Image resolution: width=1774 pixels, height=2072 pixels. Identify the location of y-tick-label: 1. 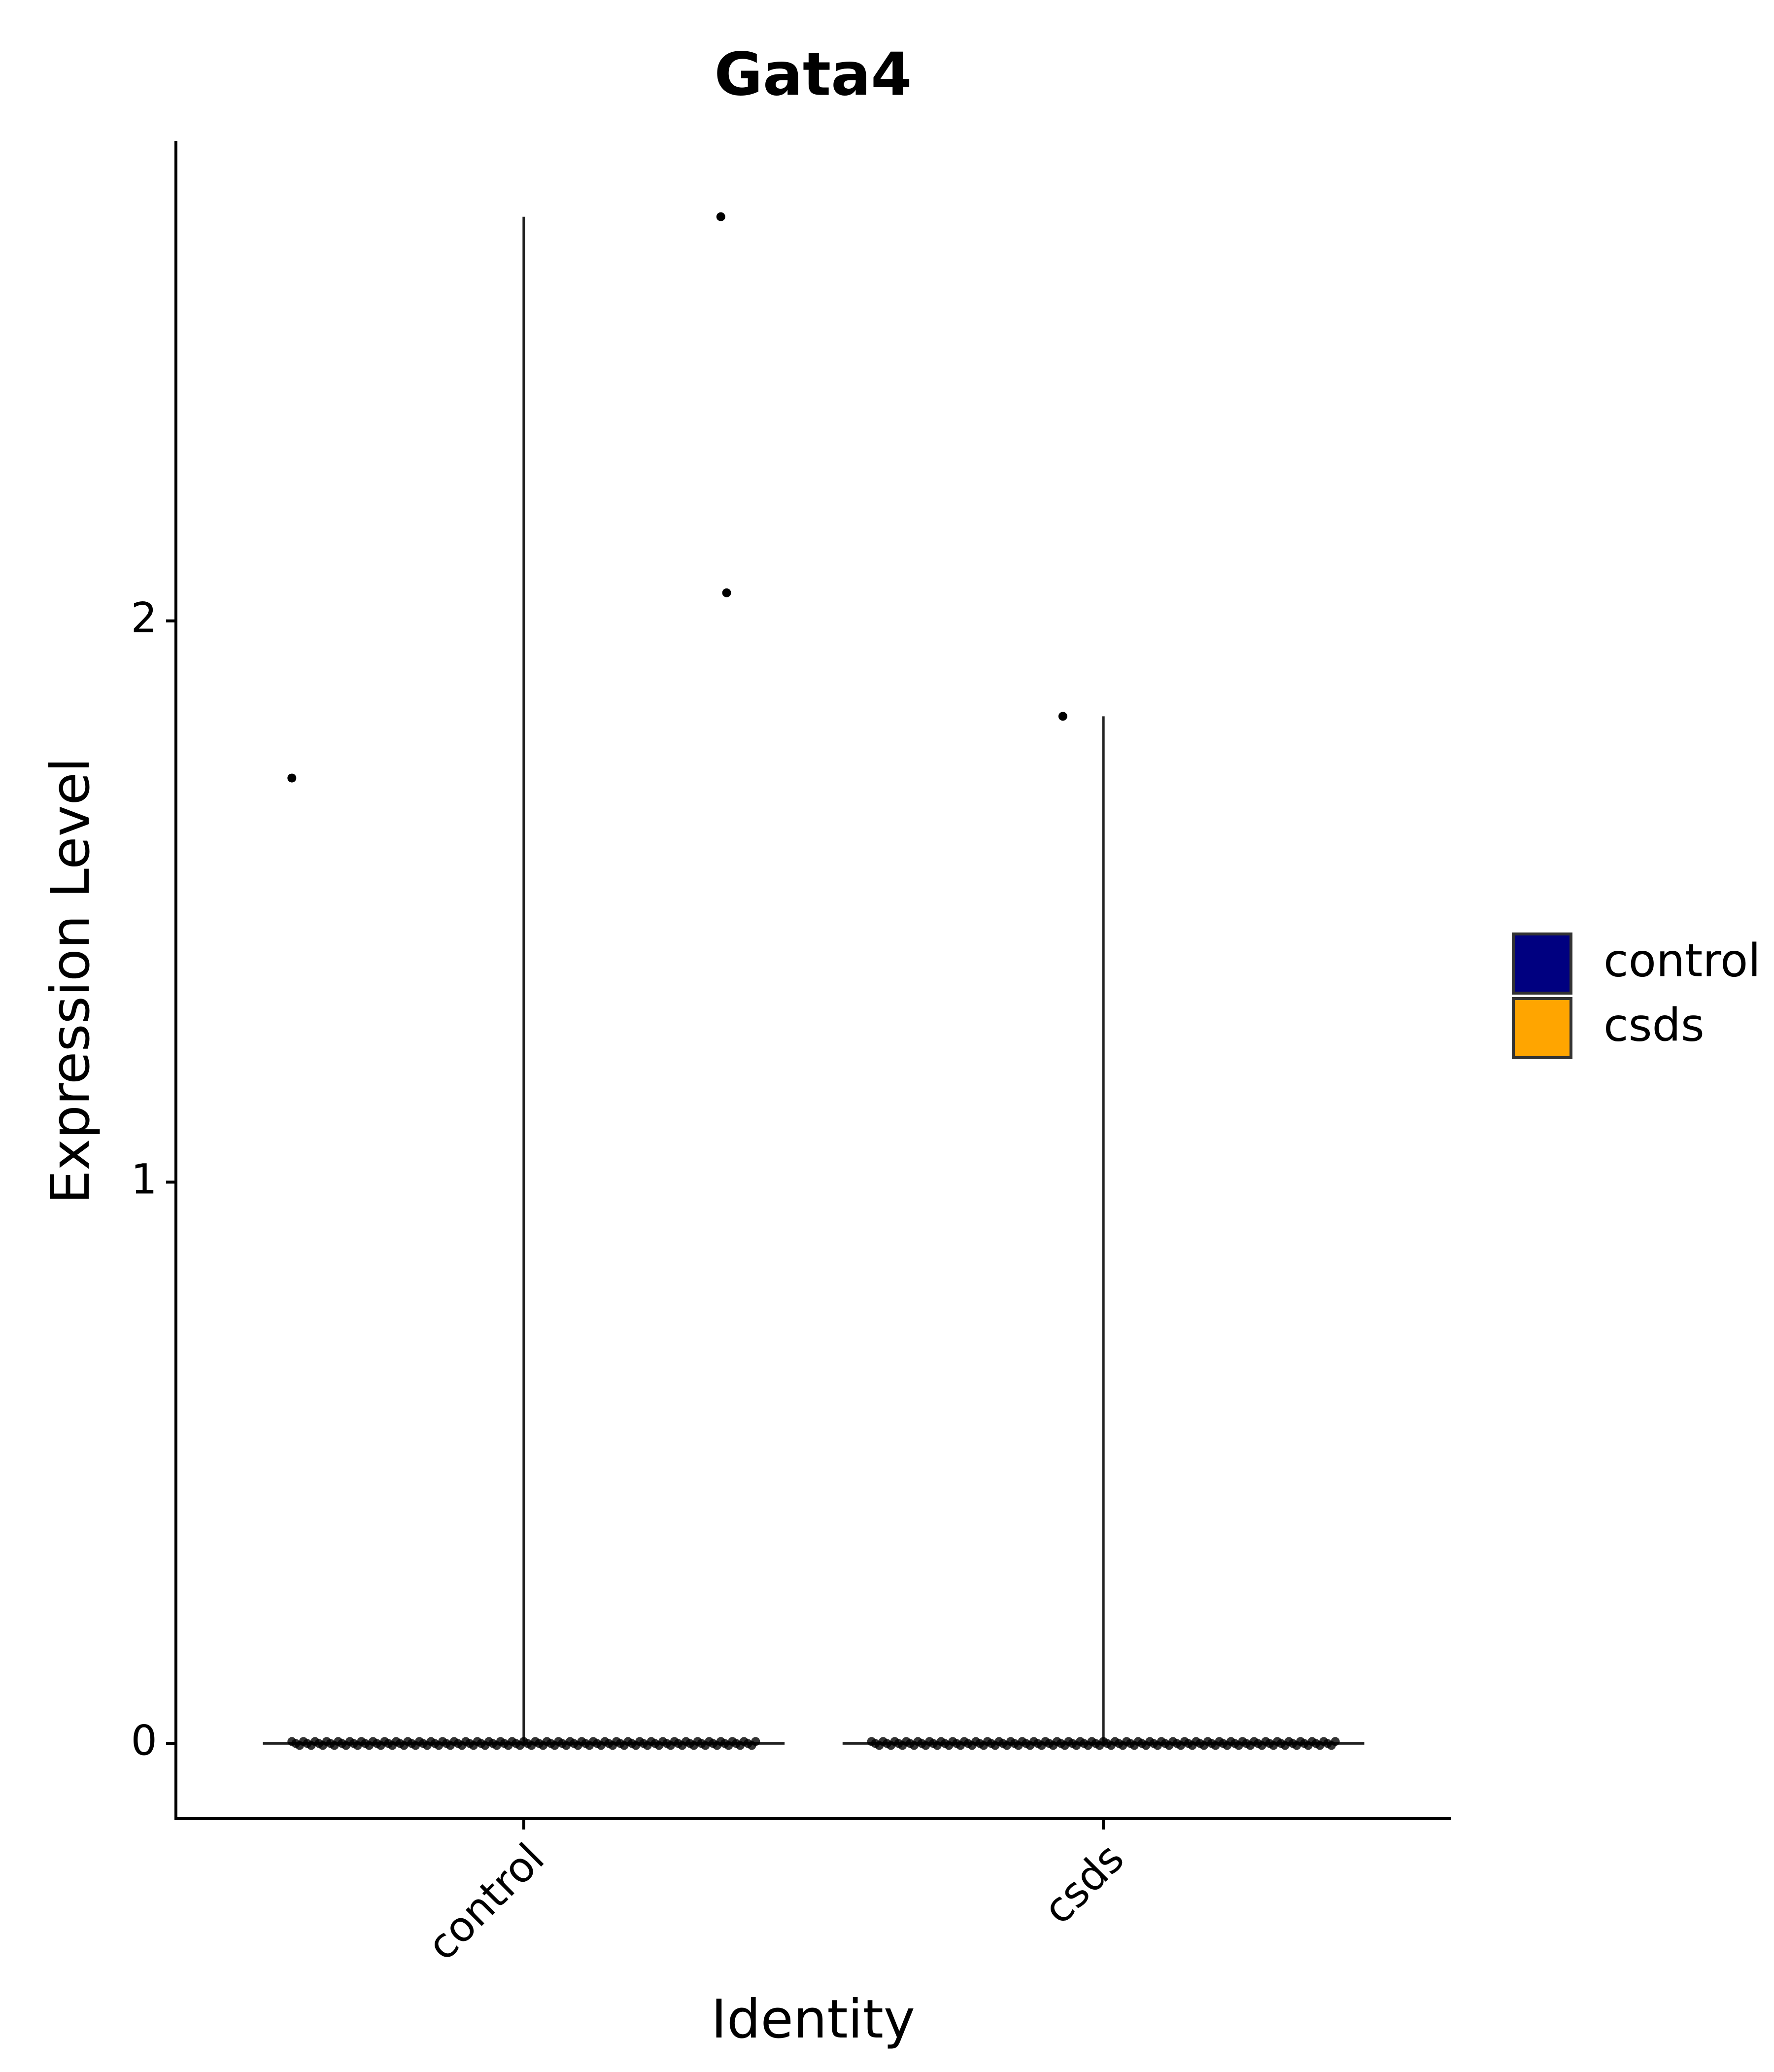
(144, 1179).